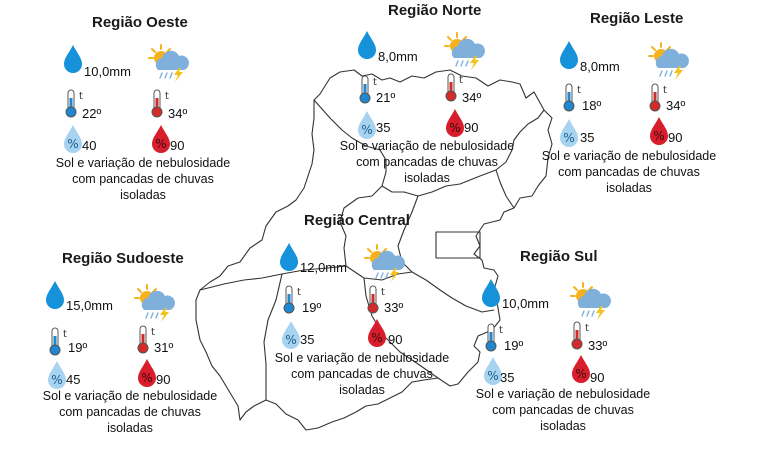 The image size is (759, 455). Describe the element at coordinates (164, 347) in the screenshot. I see `temperature-max: 31º` at that location.